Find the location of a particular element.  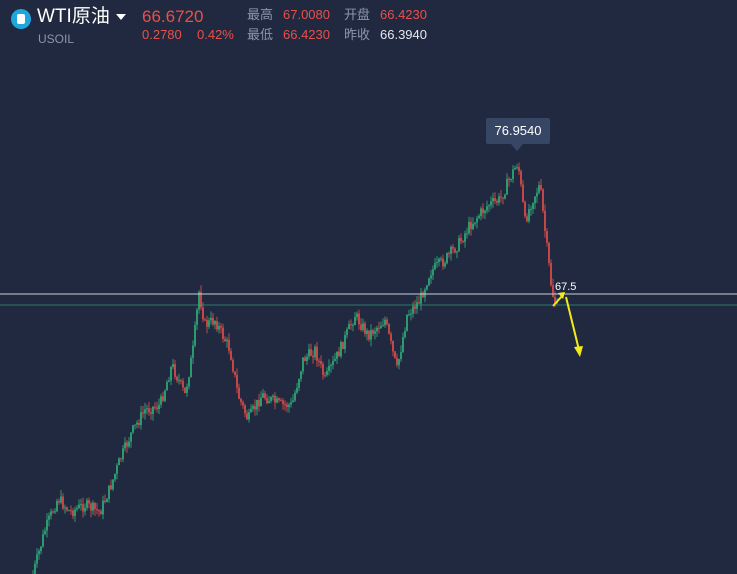

high-label: 最高 is located at coordinates (260, 14).